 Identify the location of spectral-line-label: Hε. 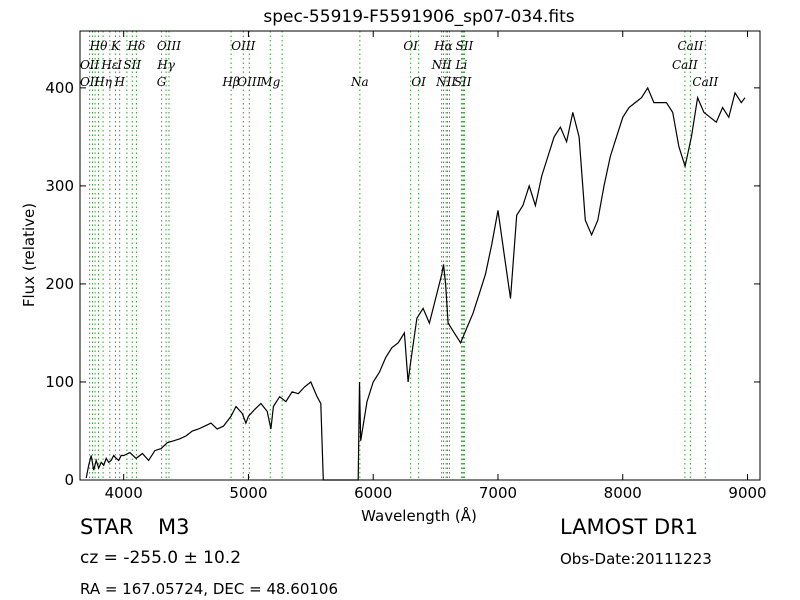
(109, 65).